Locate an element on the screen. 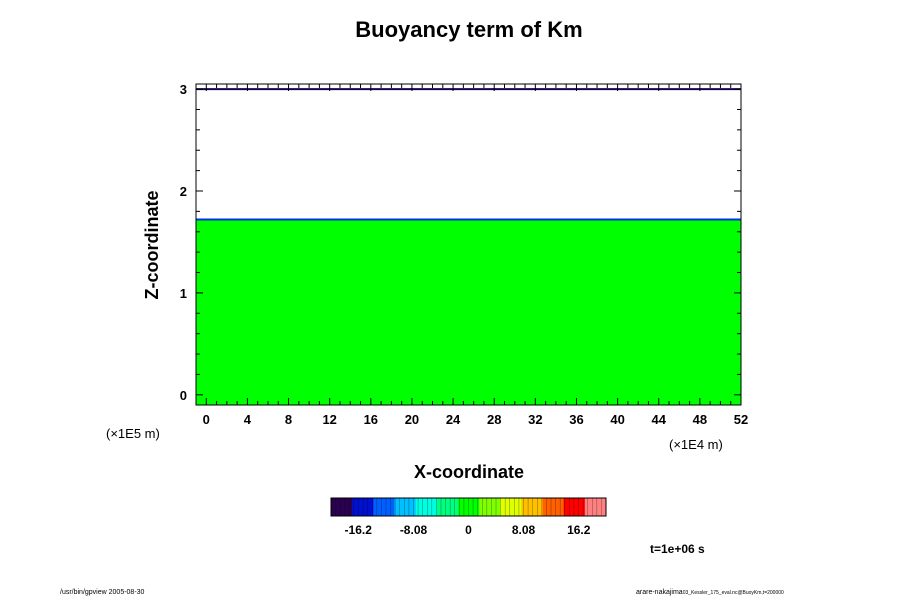 The width and height of the screenshot is (900, 600). x-tick-label: 28 is located at coordinates (494, 419).